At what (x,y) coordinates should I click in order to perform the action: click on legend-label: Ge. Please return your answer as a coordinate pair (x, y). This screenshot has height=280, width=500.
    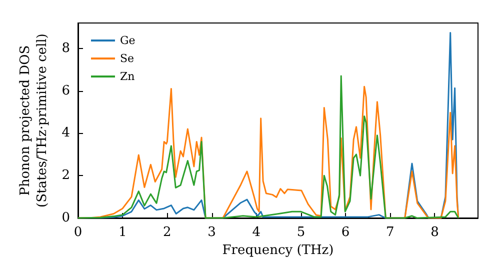
    Looking at the image, I should click on (128, 40).